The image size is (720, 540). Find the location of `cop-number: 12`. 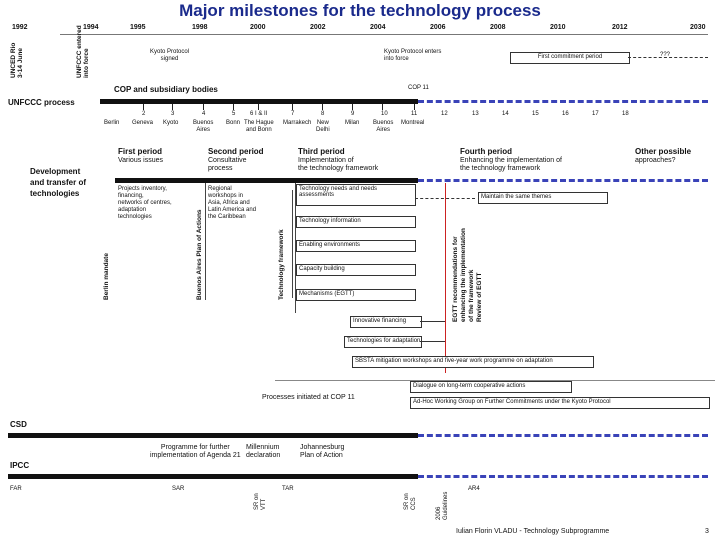

cop-number: 12 is located at coordinates (444, 114).